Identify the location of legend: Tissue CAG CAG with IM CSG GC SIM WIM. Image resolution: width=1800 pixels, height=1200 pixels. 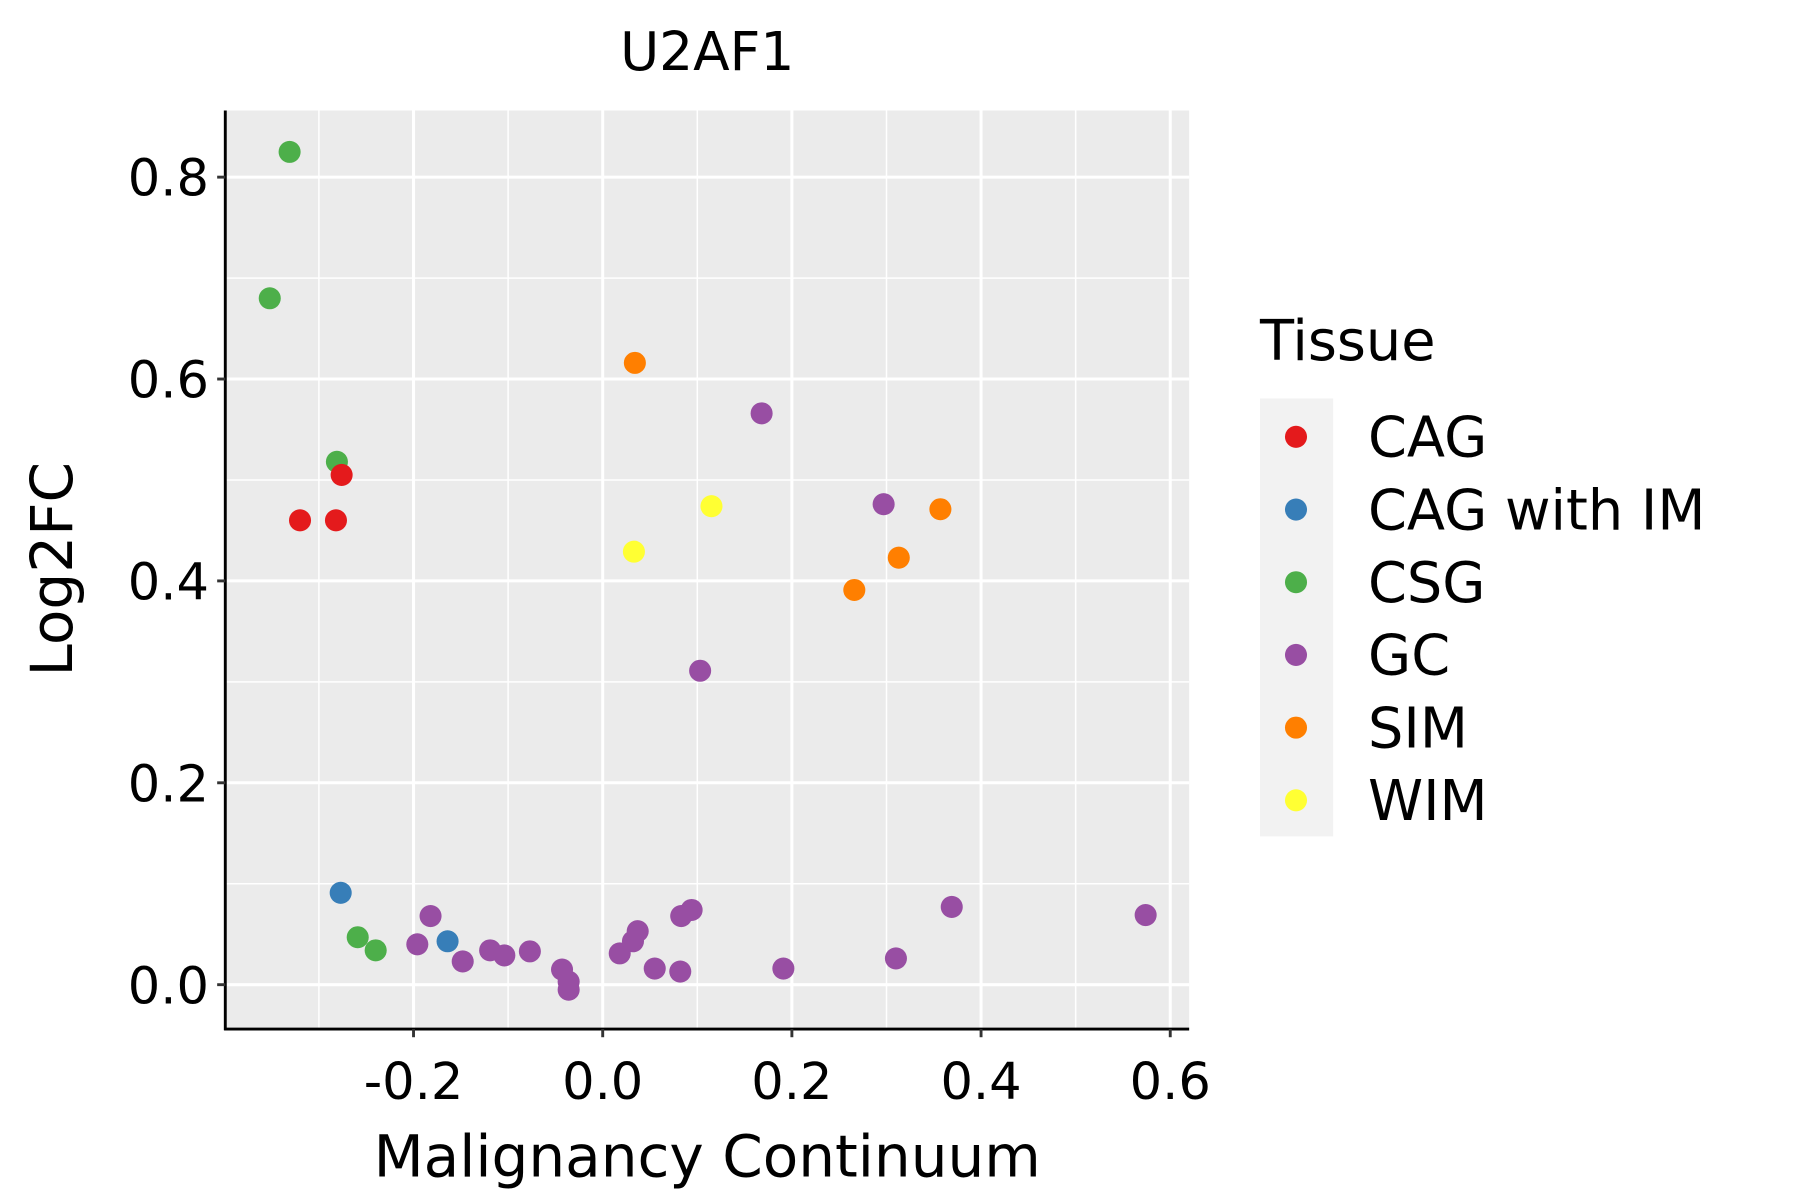
(1482, 573).